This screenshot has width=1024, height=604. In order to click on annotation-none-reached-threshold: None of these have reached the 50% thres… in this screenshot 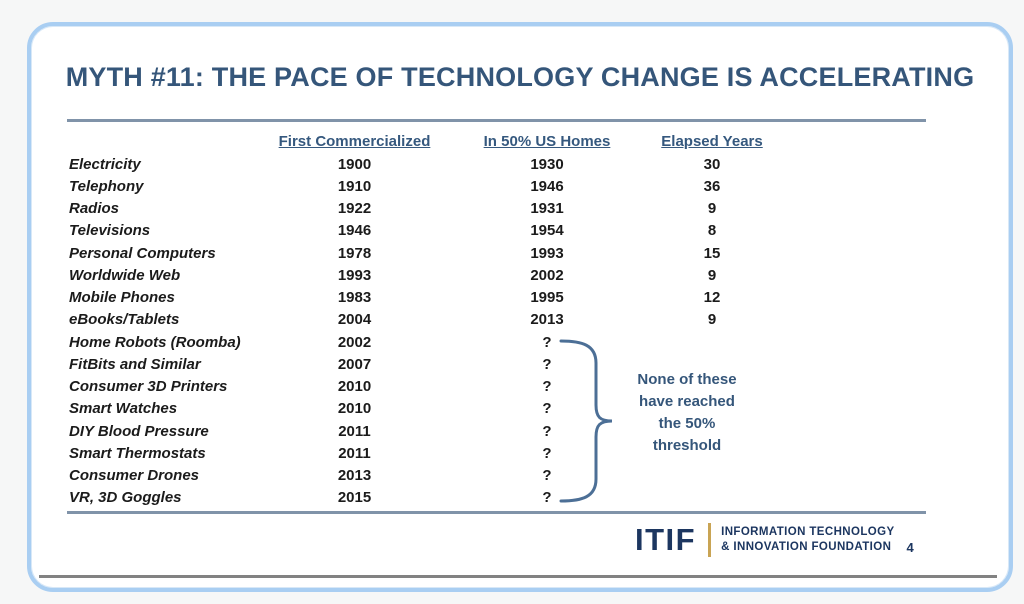, I will do `click(687, 412)`.